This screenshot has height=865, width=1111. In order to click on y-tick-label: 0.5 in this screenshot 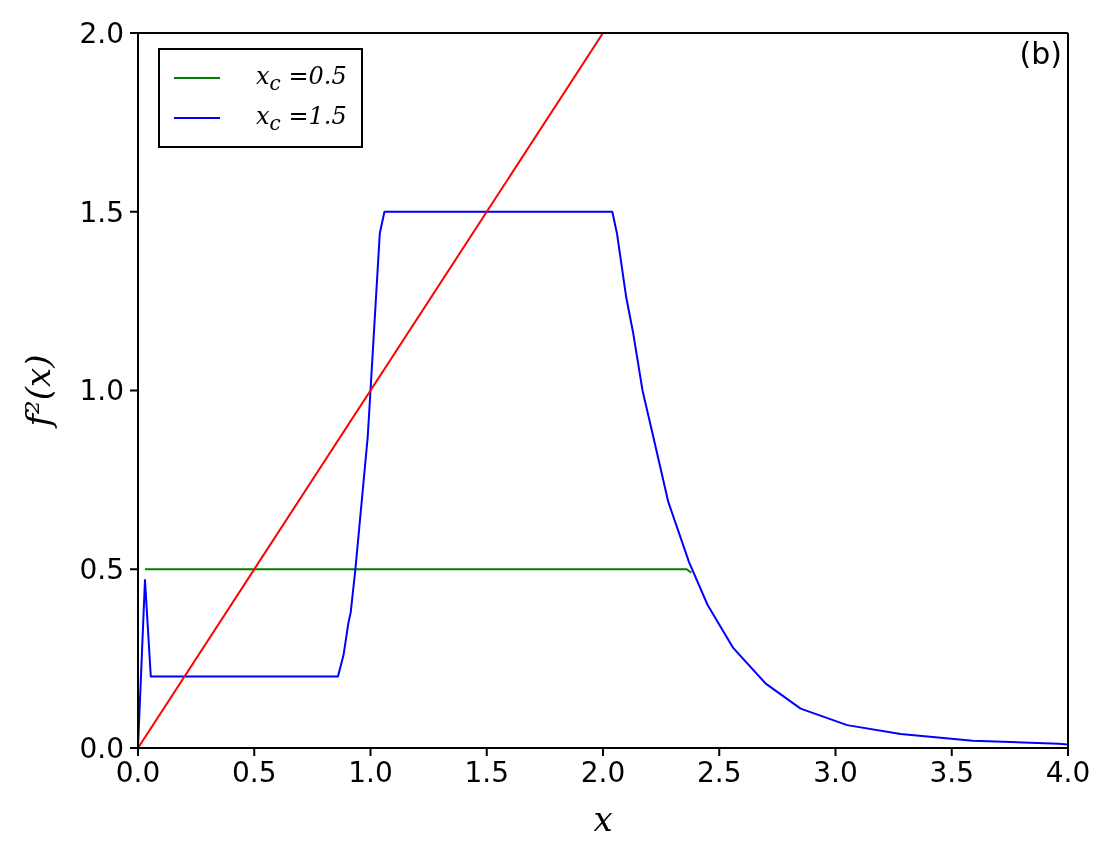, I will do `click(101, 570)`.